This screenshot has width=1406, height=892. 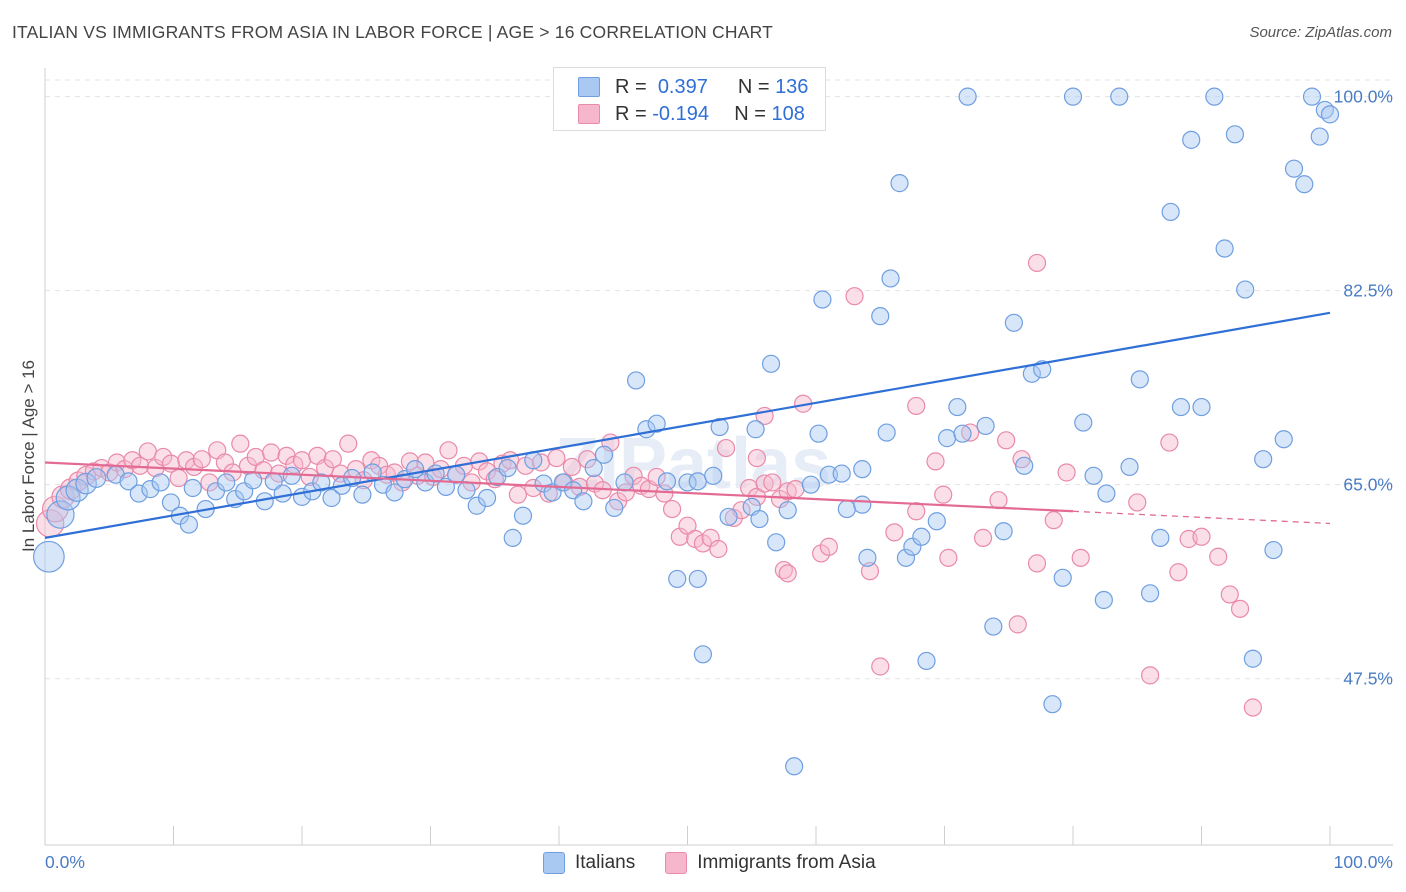 What do you see at coordinates (682, 86) in the screenshot?
I see `legend-r-value-italians: 0.397` at bounding box center [682, 86].